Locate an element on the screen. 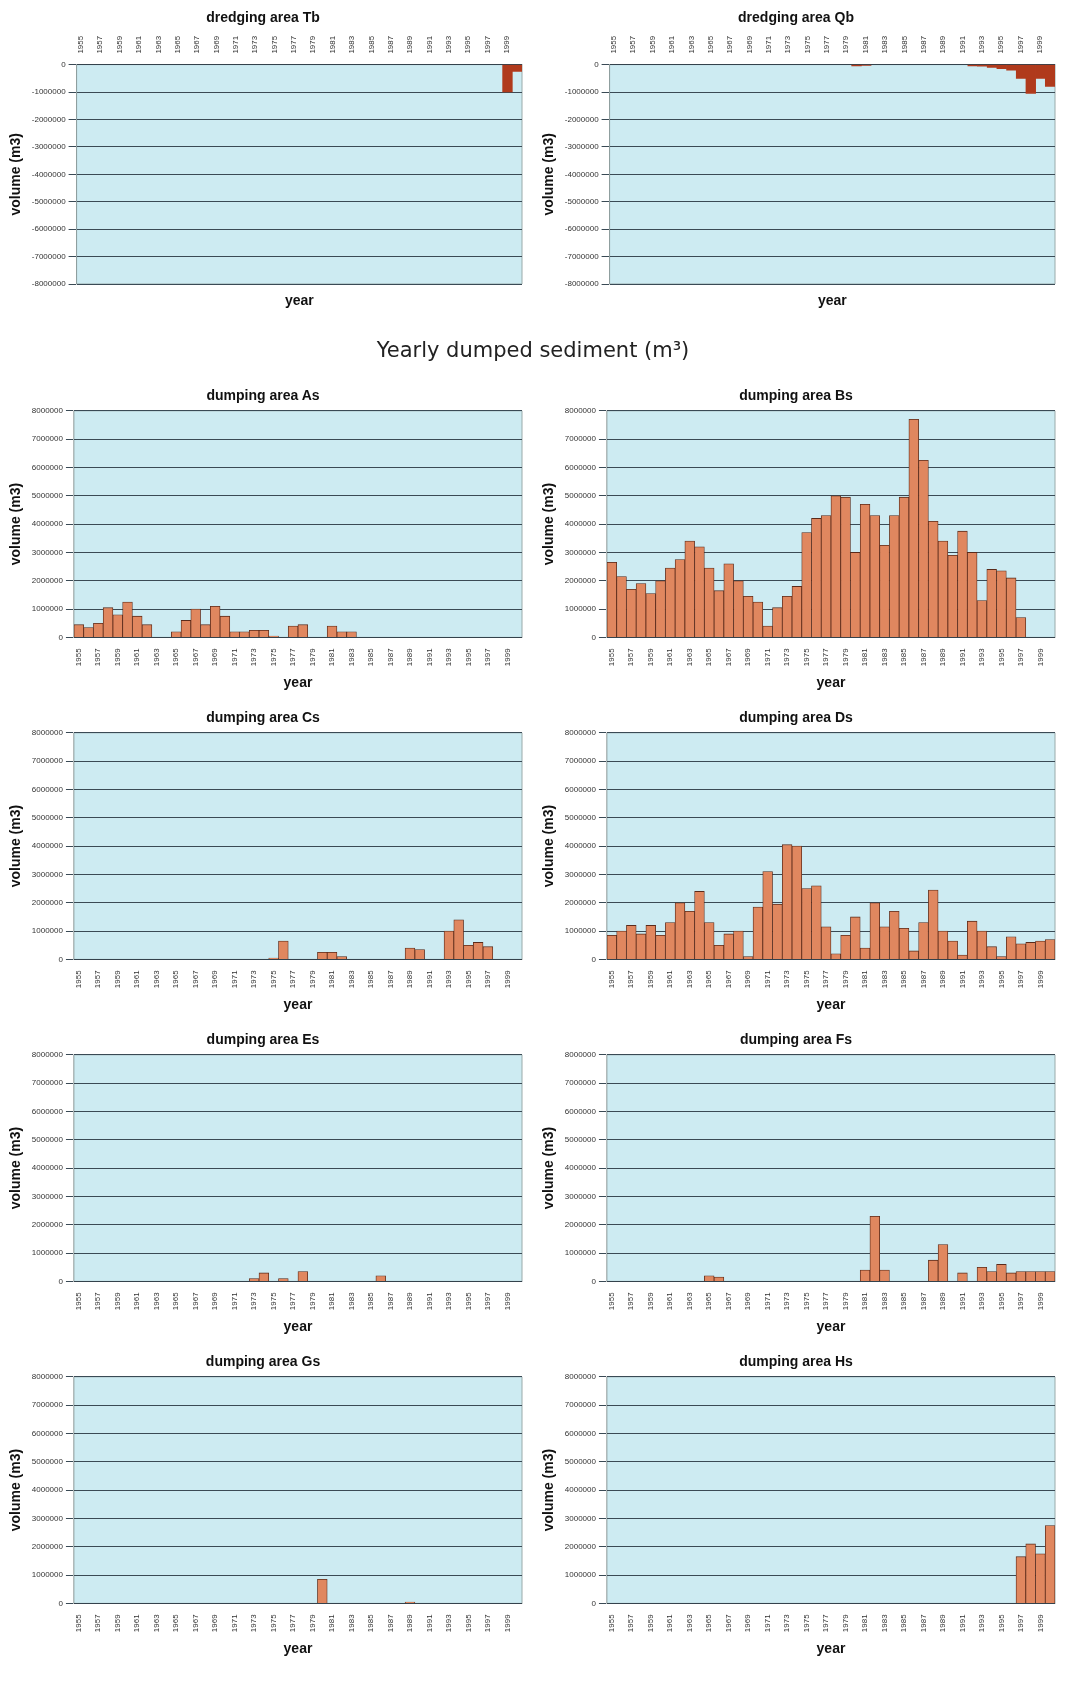  y-tick-label: -7000000 is located at coordinates (582, 256).